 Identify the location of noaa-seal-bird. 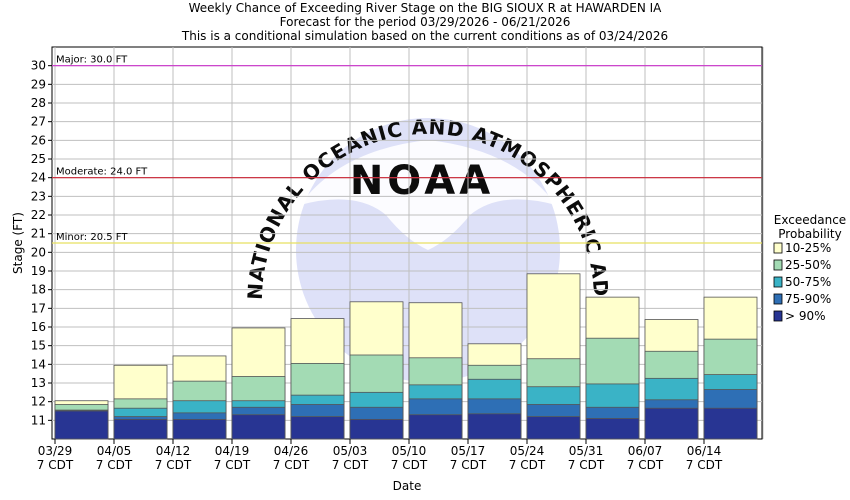
(428, 195).